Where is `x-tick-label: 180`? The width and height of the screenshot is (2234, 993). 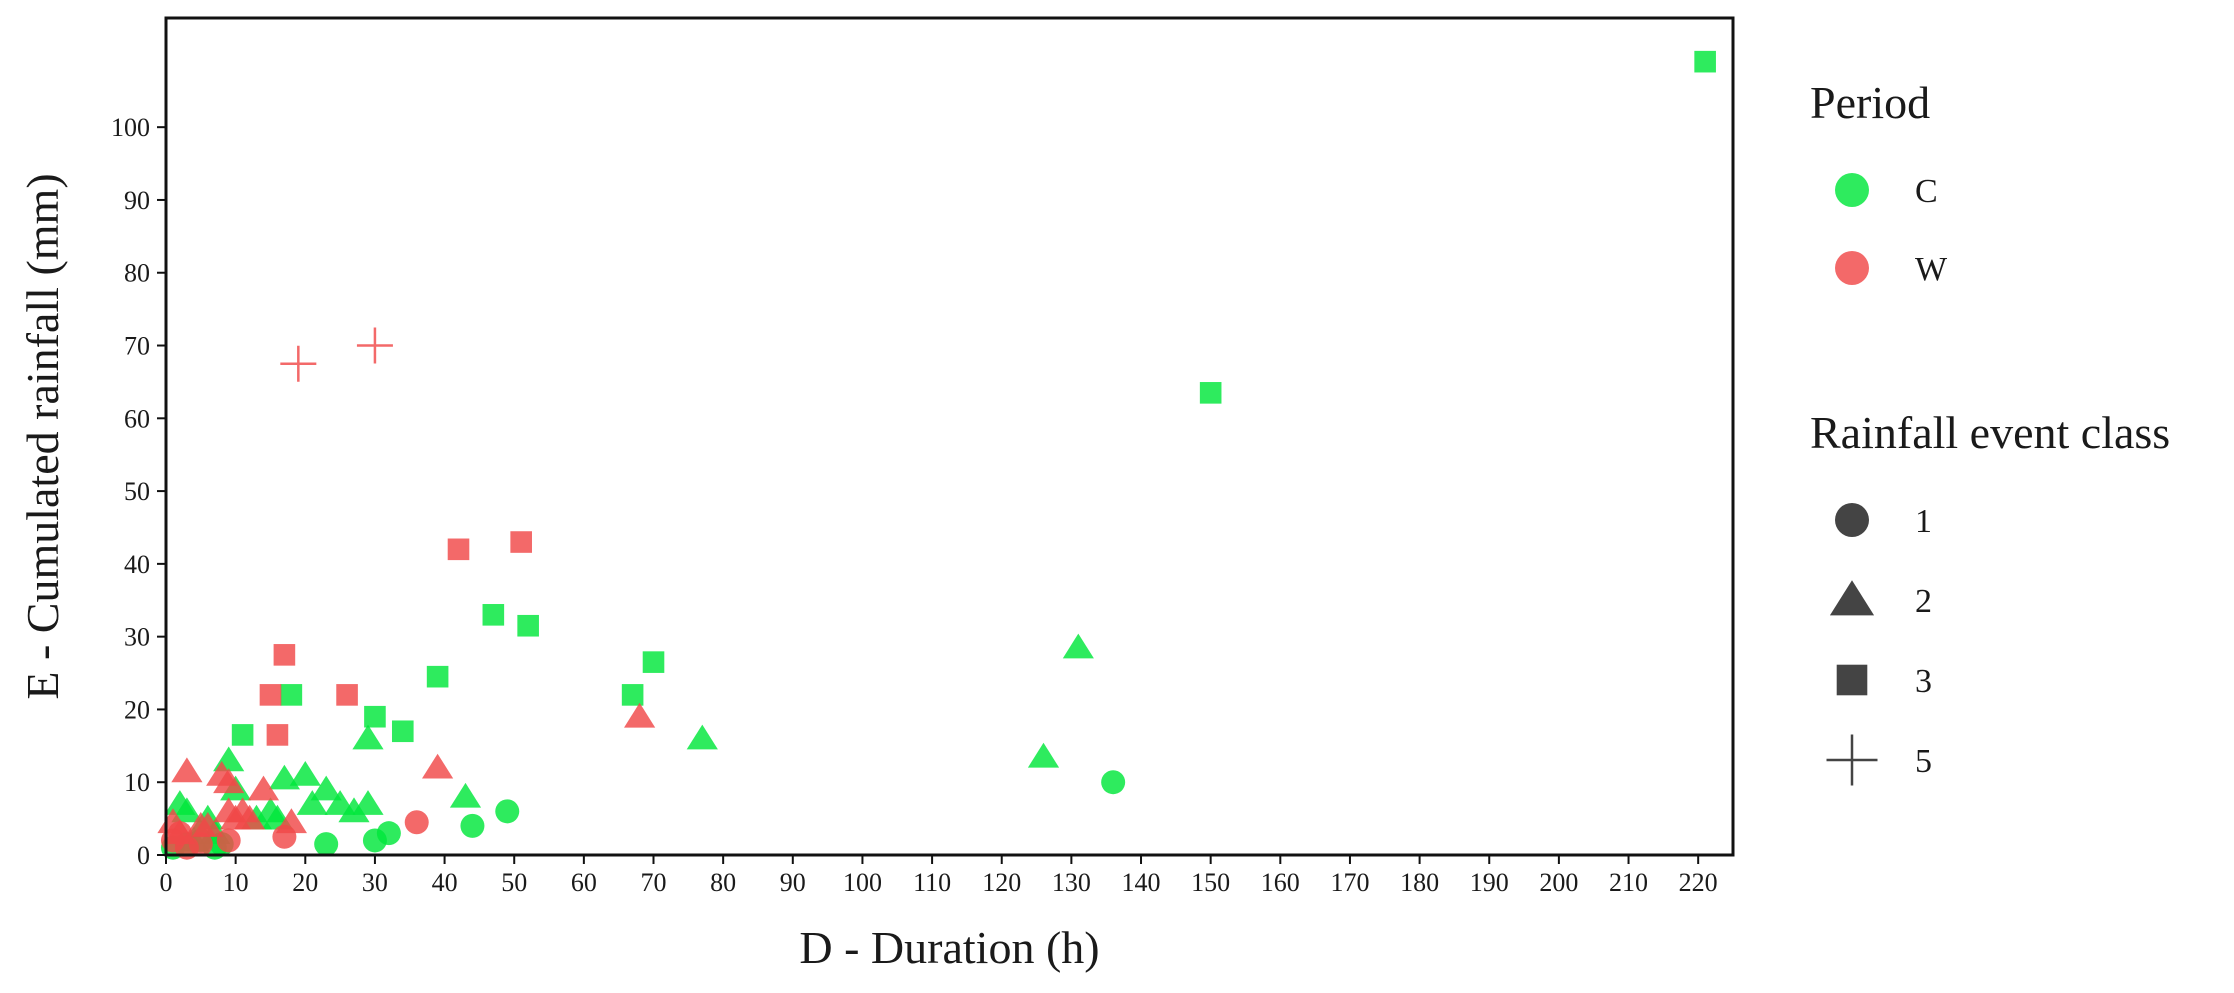
x-tick-label: 180 is located at coordinates (1419, 882).